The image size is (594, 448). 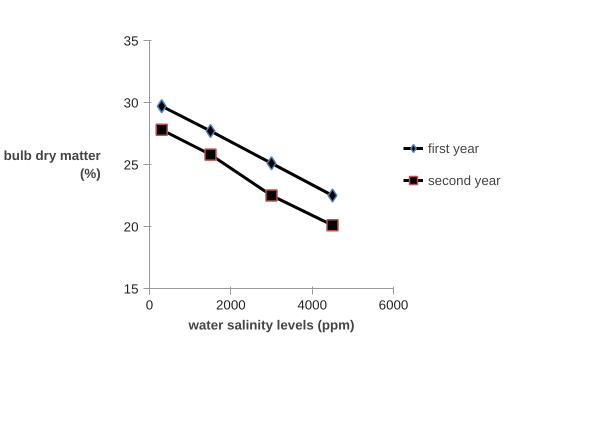 What do you see at coordinates (231, 305) in the screenshot?
I see `x-tick-label: 2000` at bounding box center [231, 305].